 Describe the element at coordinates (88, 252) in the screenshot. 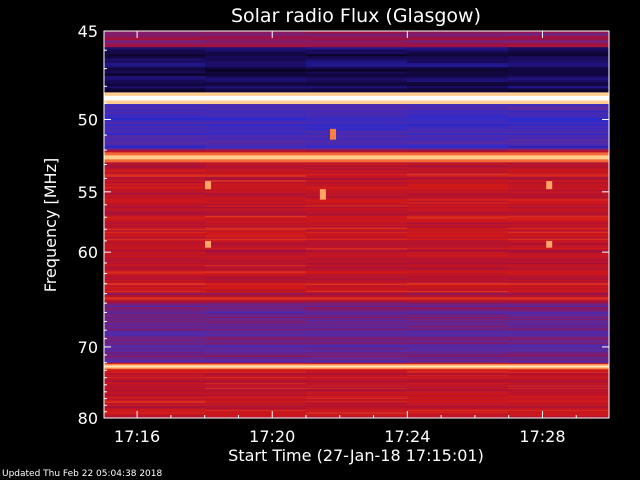

I see `y-tick-label: 60` at that location.